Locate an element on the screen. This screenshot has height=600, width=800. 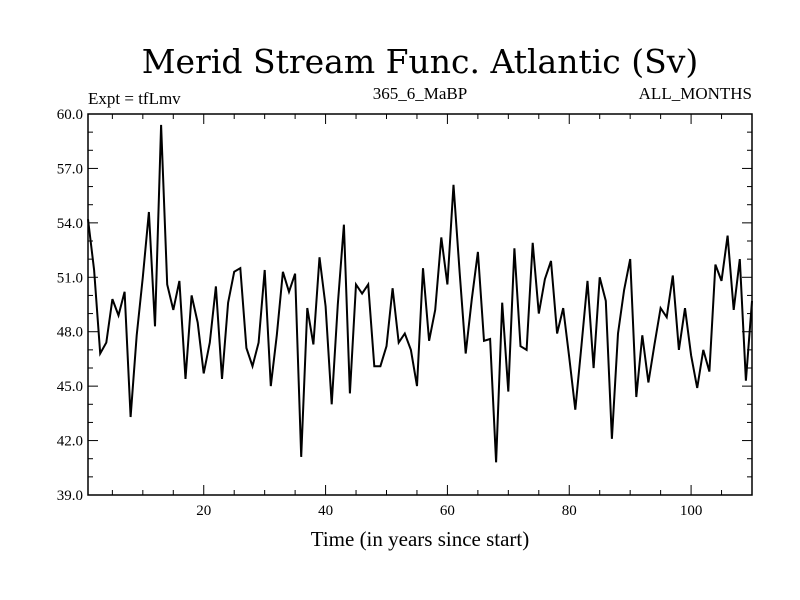
x-tick-label: 60 is located at coordinates (447, 511).